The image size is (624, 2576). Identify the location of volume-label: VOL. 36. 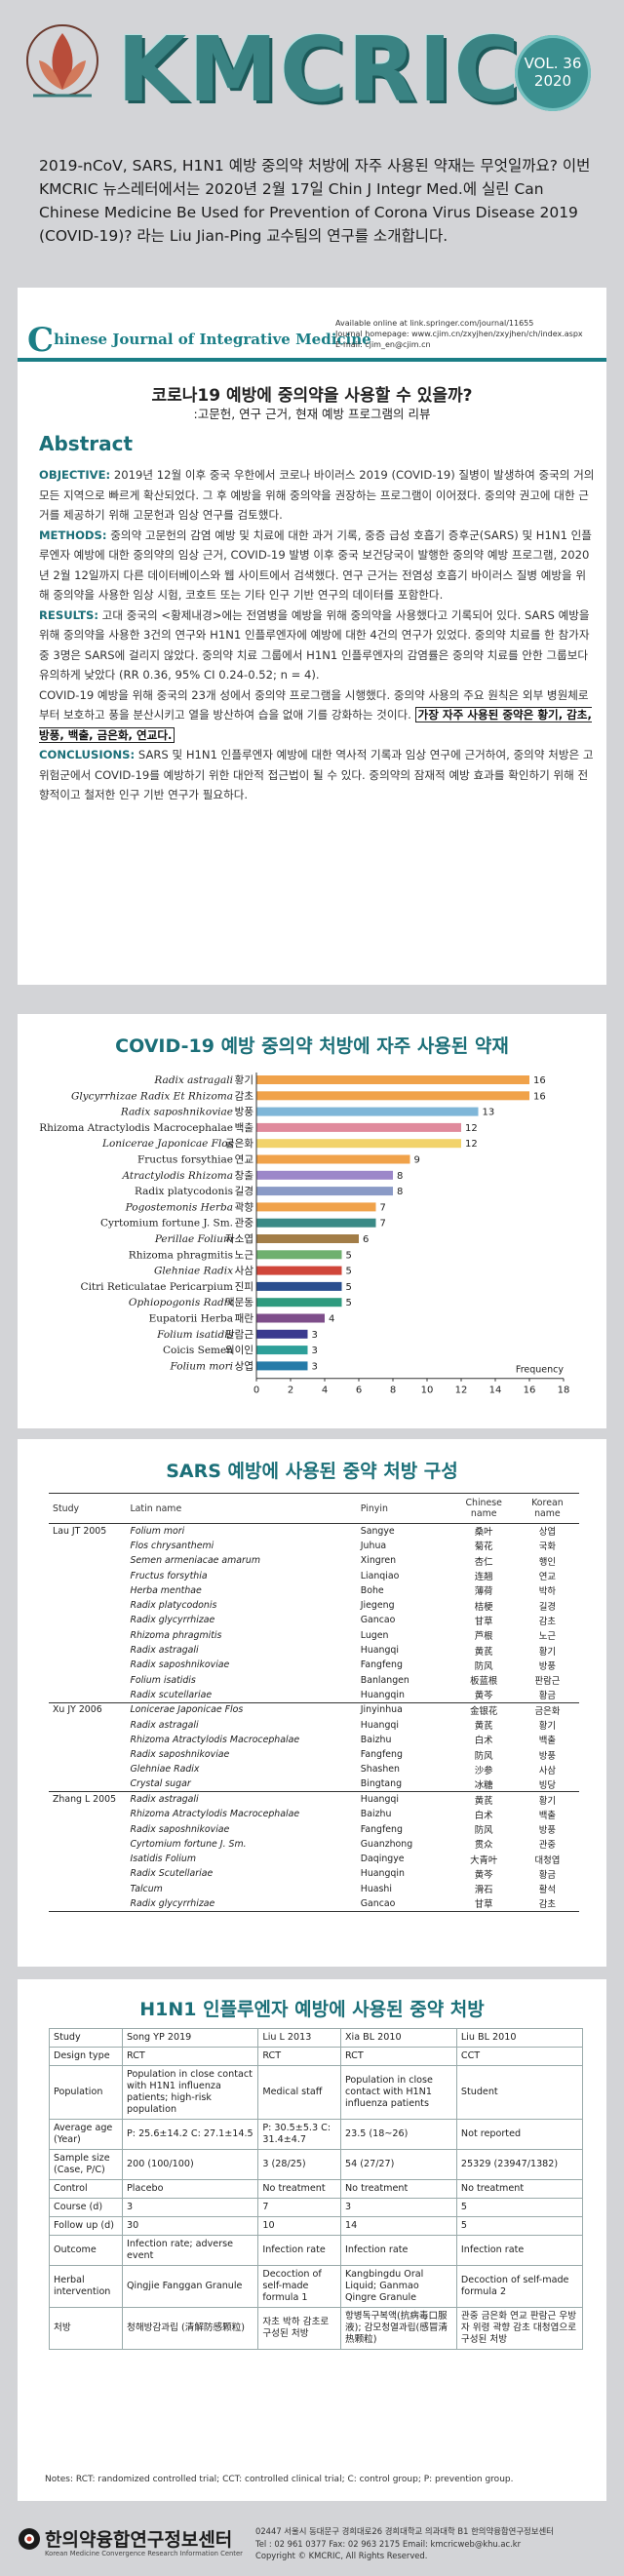
(553, 63).